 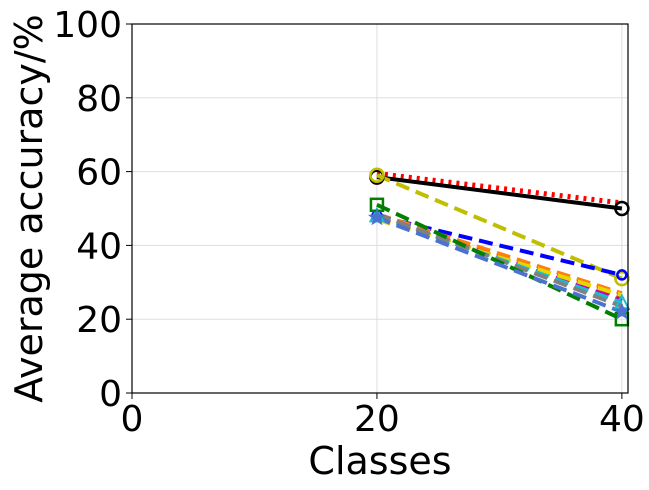 I want to click on series-layer, so click(x=499, y=246).